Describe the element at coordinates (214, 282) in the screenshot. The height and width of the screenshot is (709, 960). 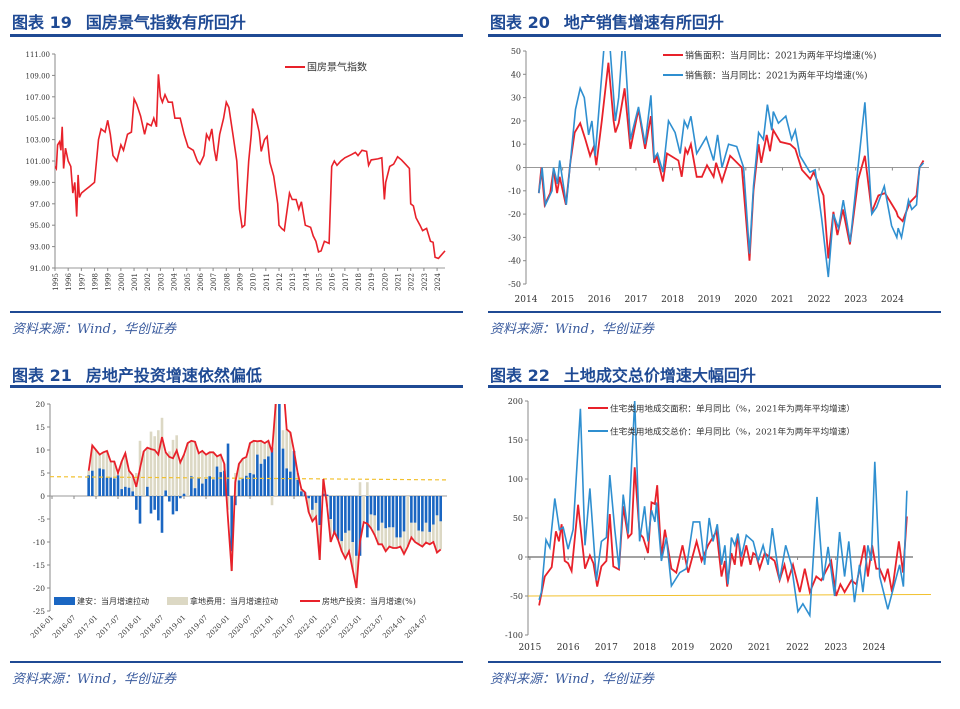
I see `x-tick-label: 2007` at that location.